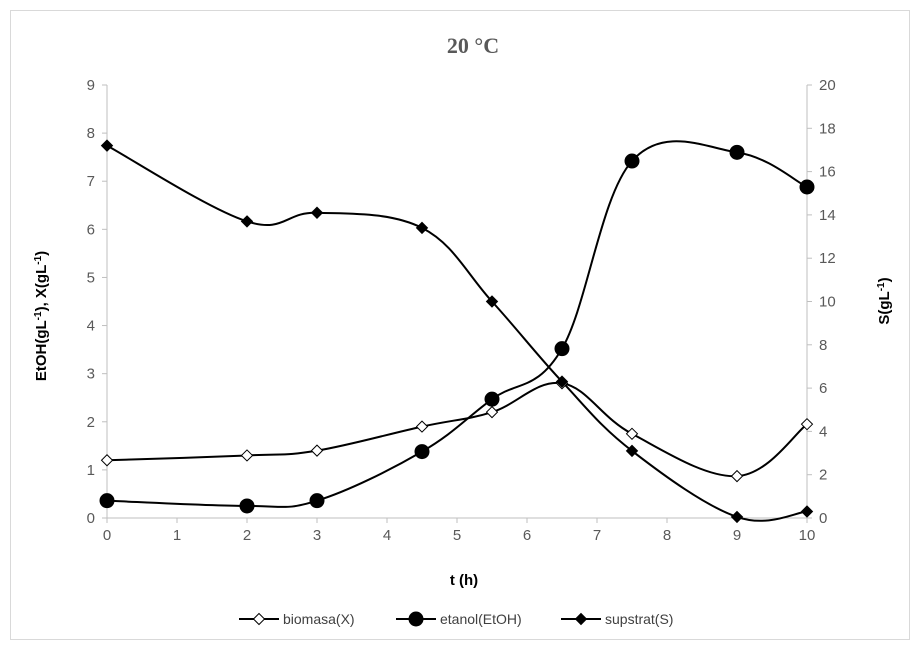 This screenshot has height=651, width=924. What do you see at coordinates (827, 215) in the screenshot?
I see `y-right-tick-label: 14` at bounding box center [827, 215].